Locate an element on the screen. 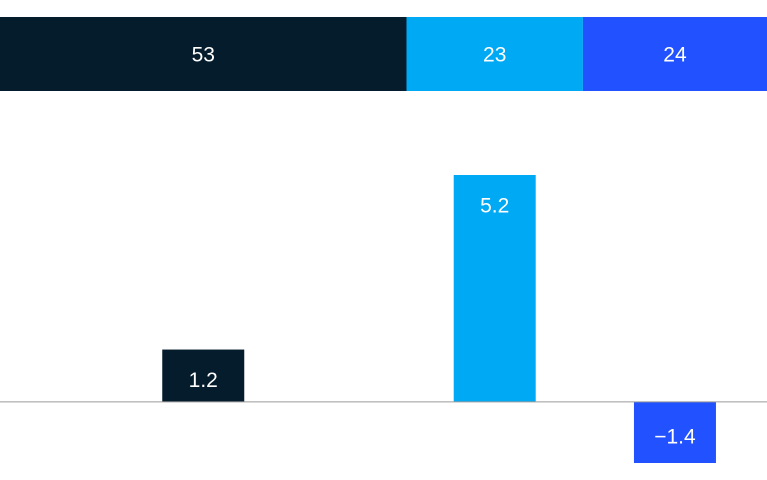 The height and width of the screenshot is (480, 767). value-label: −1.4 is located at coordinates (675, 436).